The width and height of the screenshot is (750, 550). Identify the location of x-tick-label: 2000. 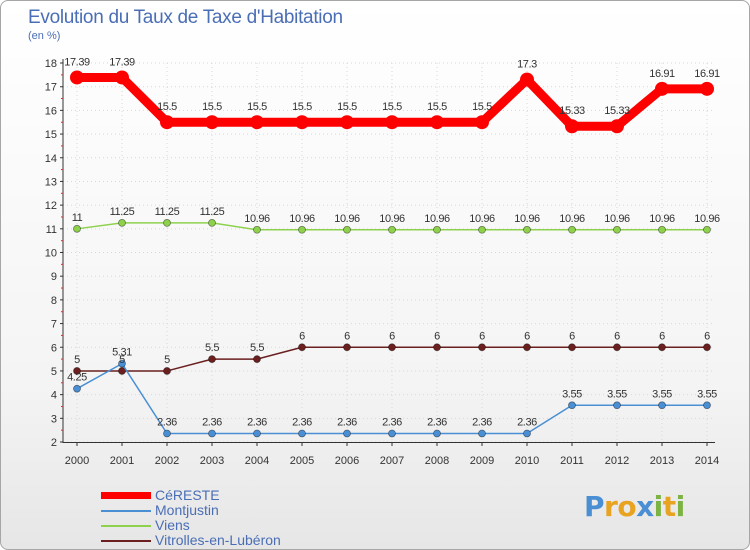
(77, 461).